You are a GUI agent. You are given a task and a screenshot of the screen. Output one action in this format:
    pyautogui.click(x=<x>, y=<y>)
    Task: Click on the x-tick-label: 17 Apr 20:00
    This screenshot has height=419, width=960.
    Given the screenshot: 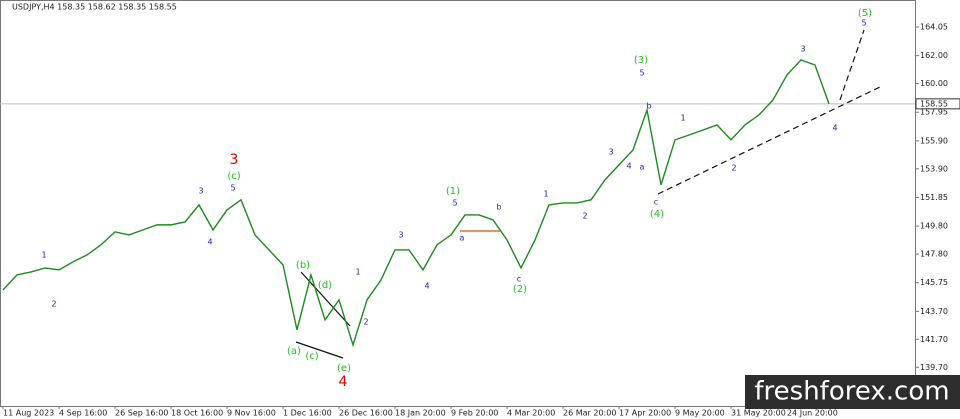 What is the action you would take?
    pyautogui.click(x=645, y=413)
    